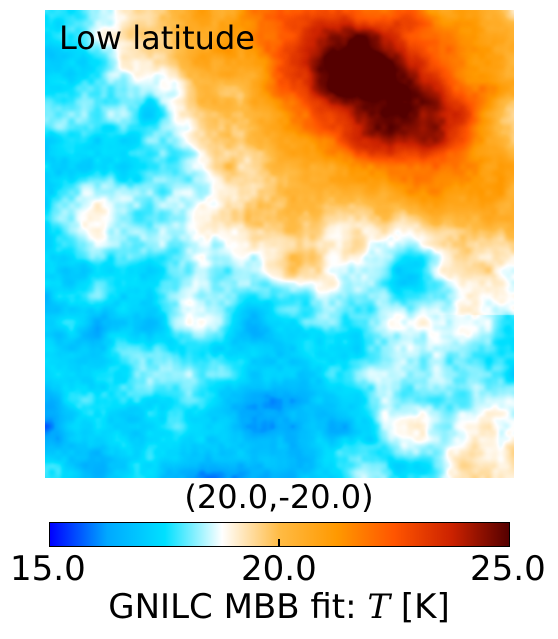  Describe the element at coordinates (420, 607) in the screenshot. I see `colorbar-label-unit: [K]` at that location.